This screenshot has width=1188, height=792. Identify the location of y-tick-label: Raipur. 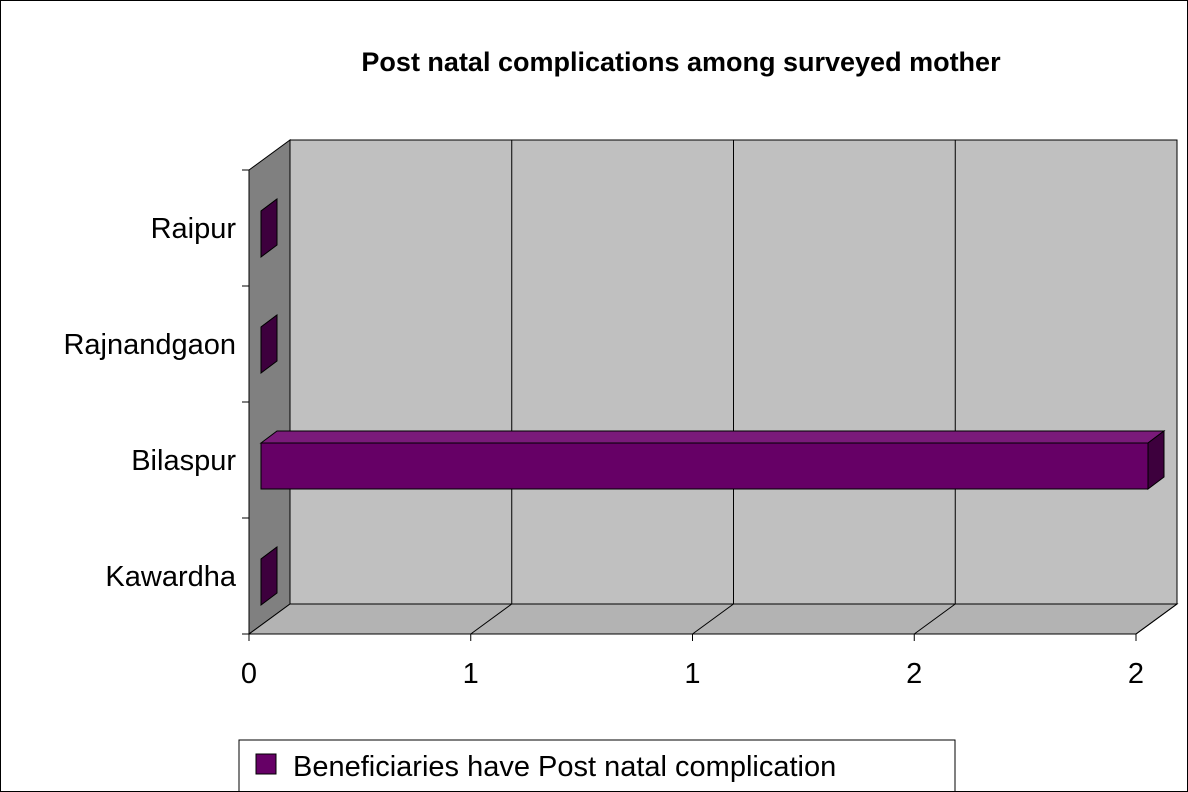
(194, 229).